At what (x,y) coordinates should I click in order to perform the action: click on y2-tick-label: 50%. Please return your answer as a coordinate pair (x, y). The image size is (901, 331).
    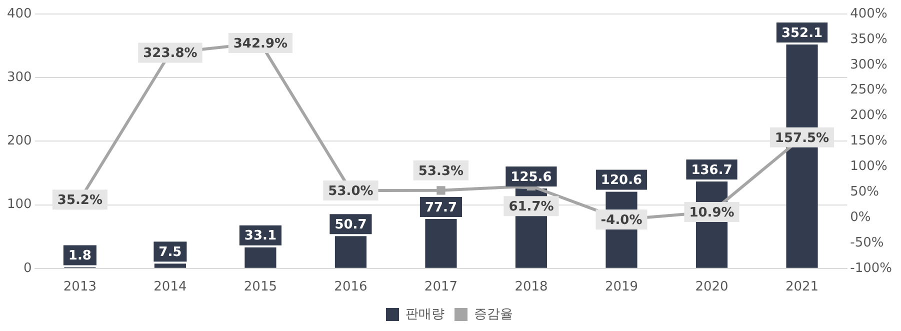
    Looking at the image, I should click on (865, 192).